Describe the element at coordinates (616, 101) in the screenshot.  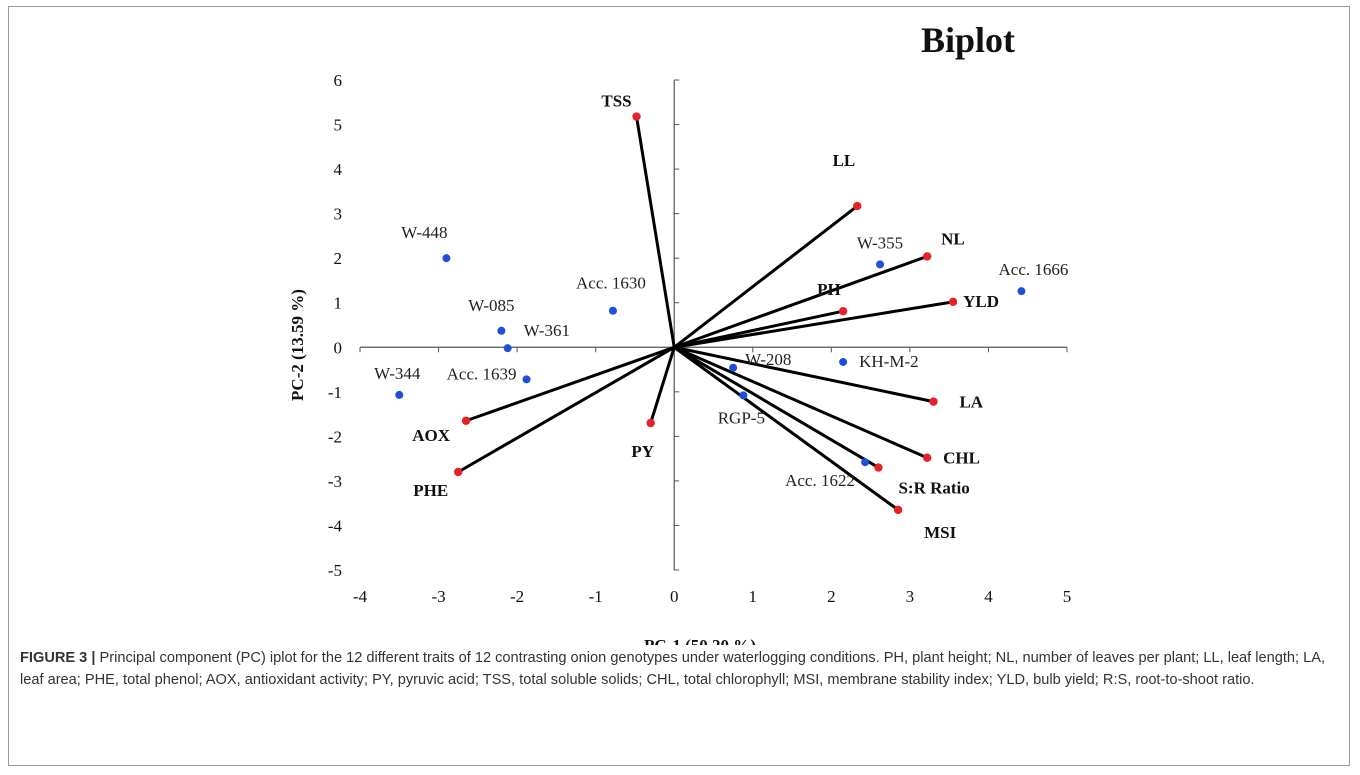
I see `trait-label: TSS` at that location.